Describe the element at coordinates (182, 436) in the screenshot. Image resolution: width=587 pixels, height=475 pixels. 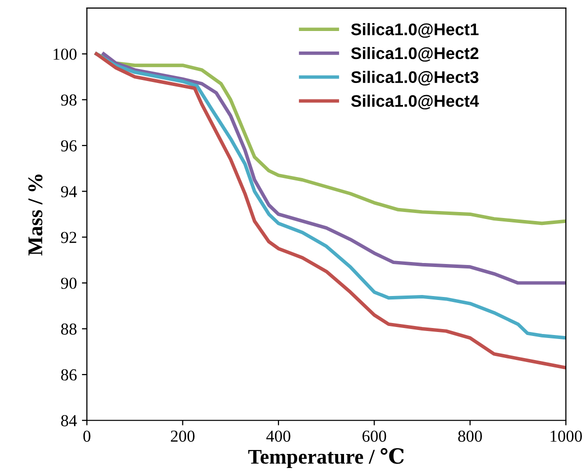
I see `x-tick-label: 200` at that location.